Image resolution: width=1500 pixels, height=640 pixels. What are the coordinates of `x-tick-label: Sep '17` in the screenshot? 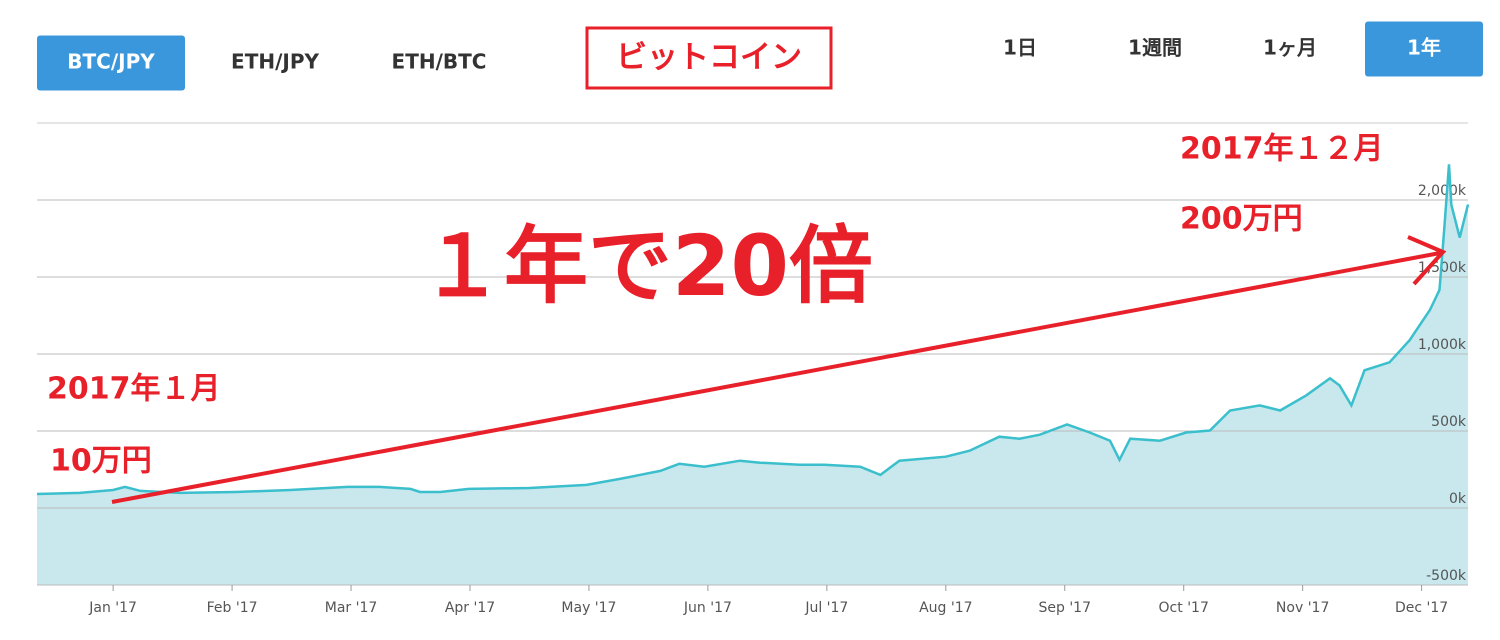 It's located at (1065, 608).